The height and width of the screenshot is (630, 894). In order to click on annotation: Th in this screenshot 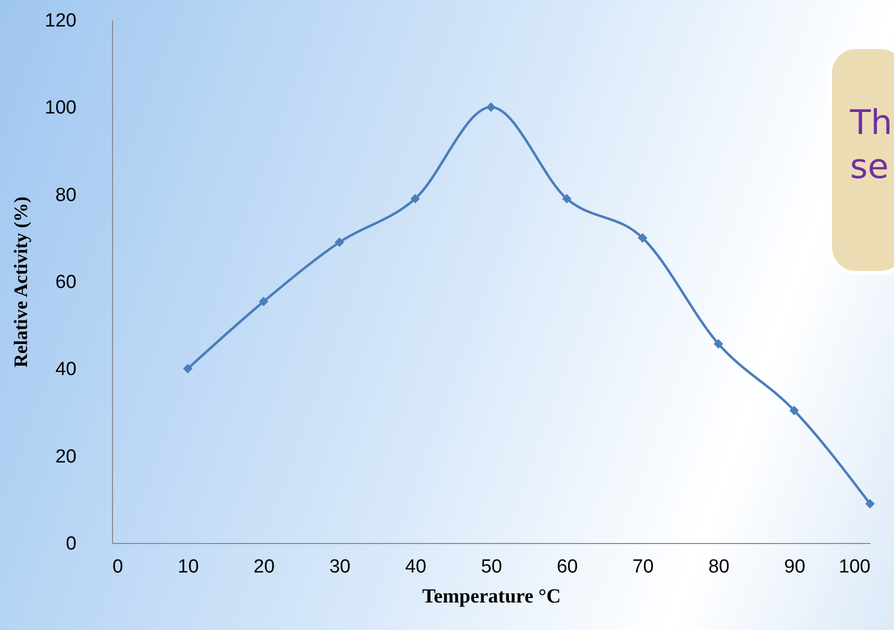, I will do `click(872, 123)`.